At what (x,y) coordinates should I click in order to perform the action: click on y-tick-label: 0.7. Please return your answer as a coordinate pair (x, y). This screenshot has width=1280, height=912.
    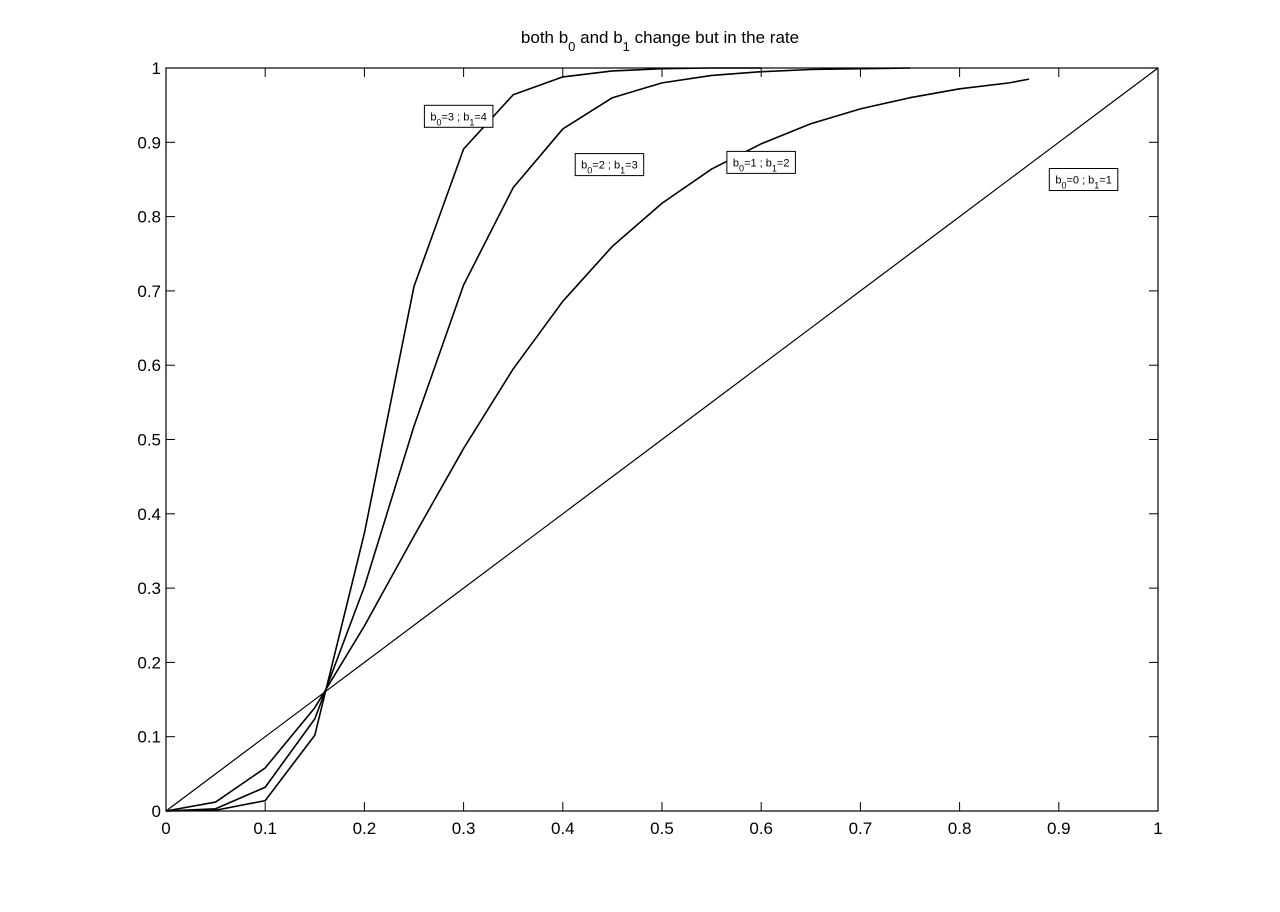
    Looking at the image, I should click on (149, 291).